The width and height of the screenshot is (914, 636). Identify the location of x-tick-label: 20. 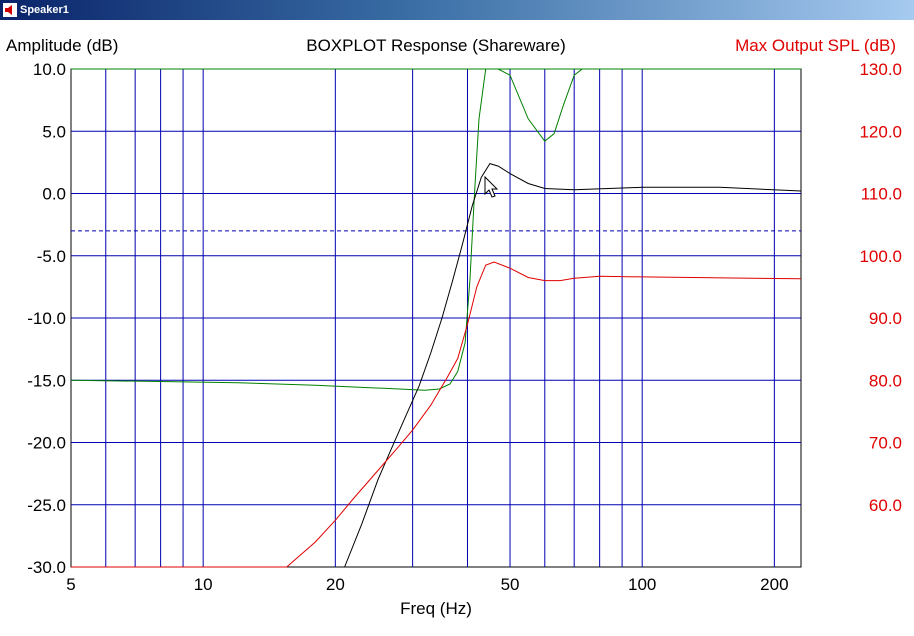
(335, 584).